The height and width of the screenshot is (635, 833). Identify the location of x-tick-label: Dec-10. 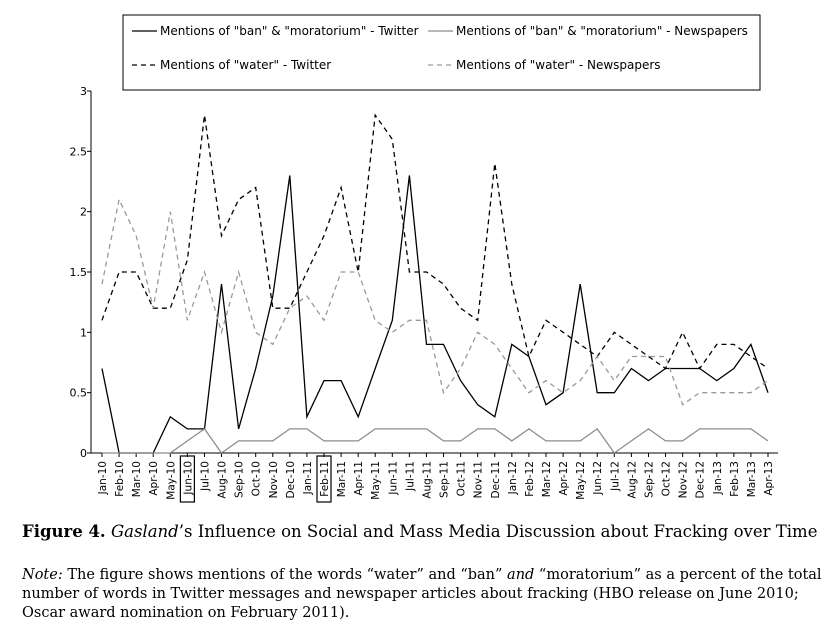
(291, 479).